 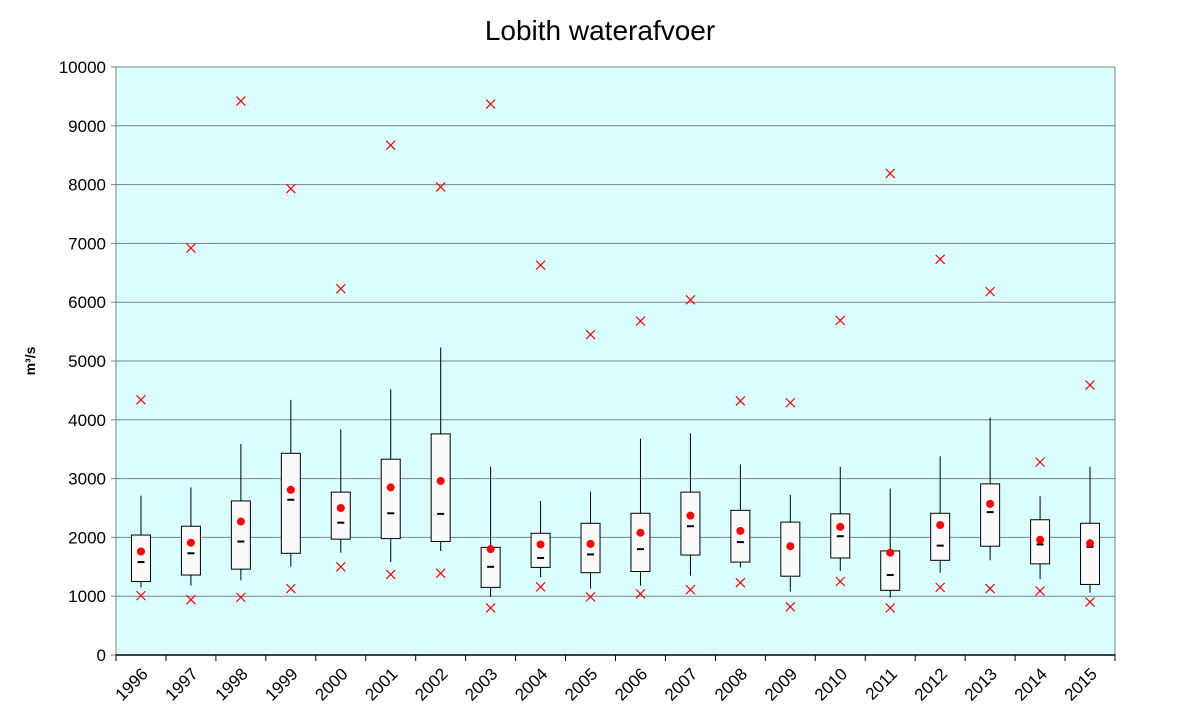 What do you see at coordinates (640, 457) in the screenshot?
I see `boxplot-2006` at bounding box center [640, 457].